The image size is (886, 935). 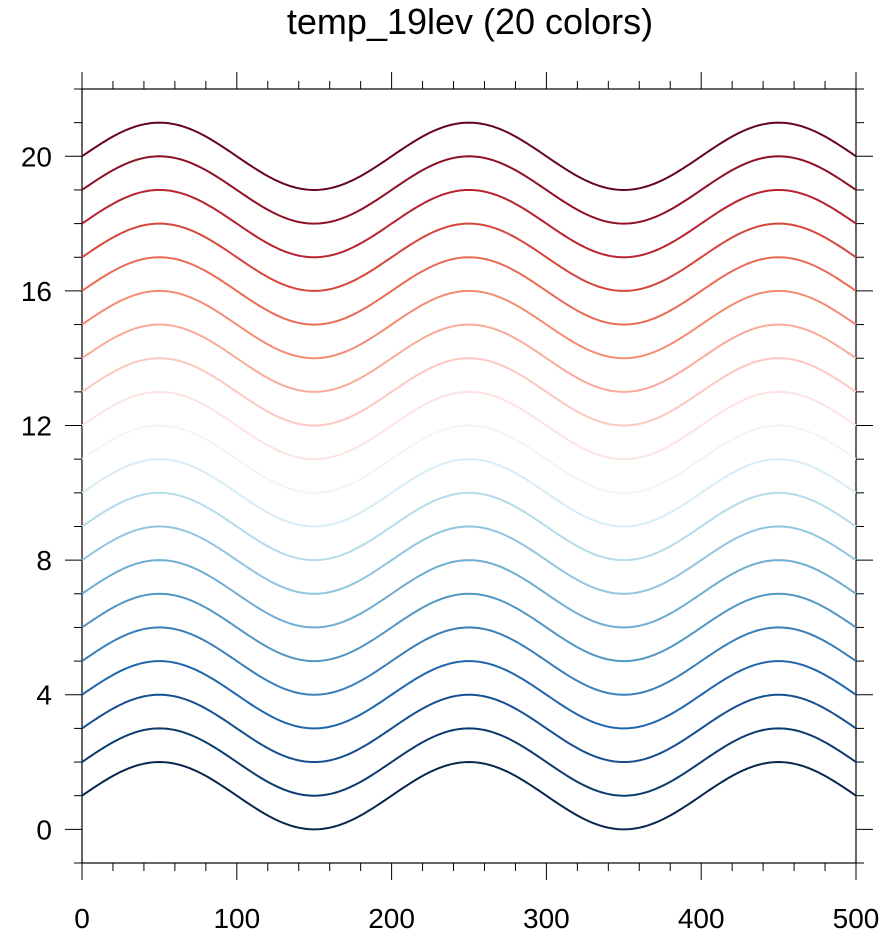 What do you see at coordinates (36, 426) in the screenshot?
I see `y-tick-label: 12` at bounding box center [36, 426].